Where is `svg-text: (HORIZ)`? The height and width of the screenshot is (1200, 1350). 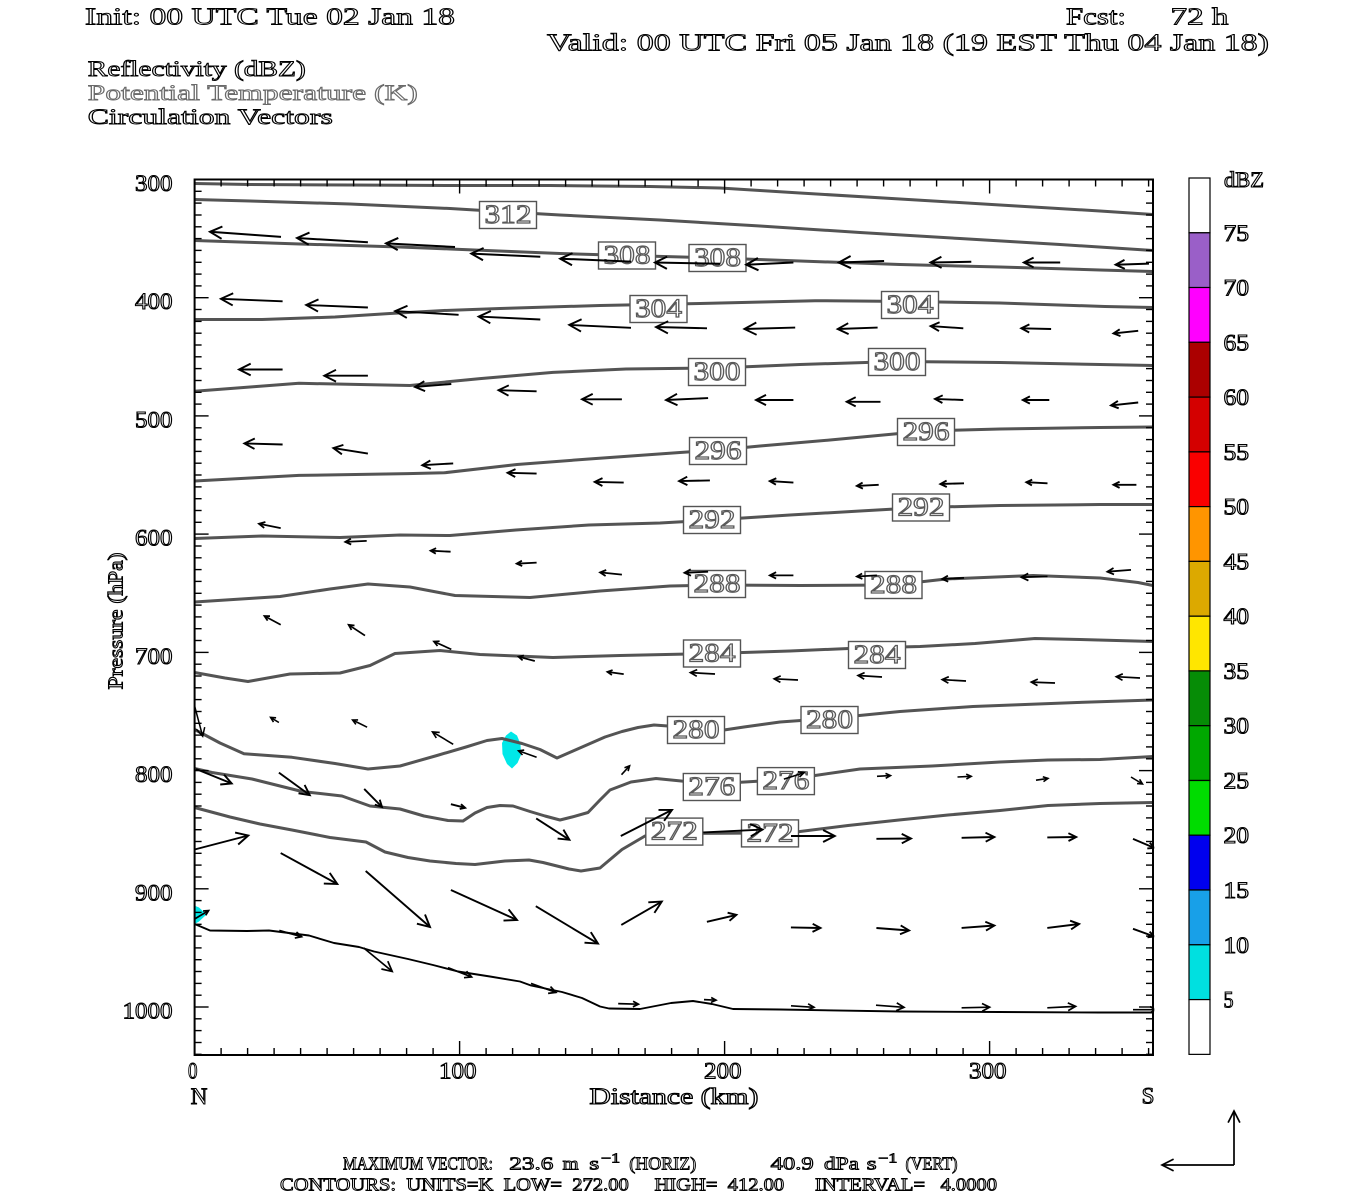
svg-text: (HORIZ) is located at coordinates (662, 1164).